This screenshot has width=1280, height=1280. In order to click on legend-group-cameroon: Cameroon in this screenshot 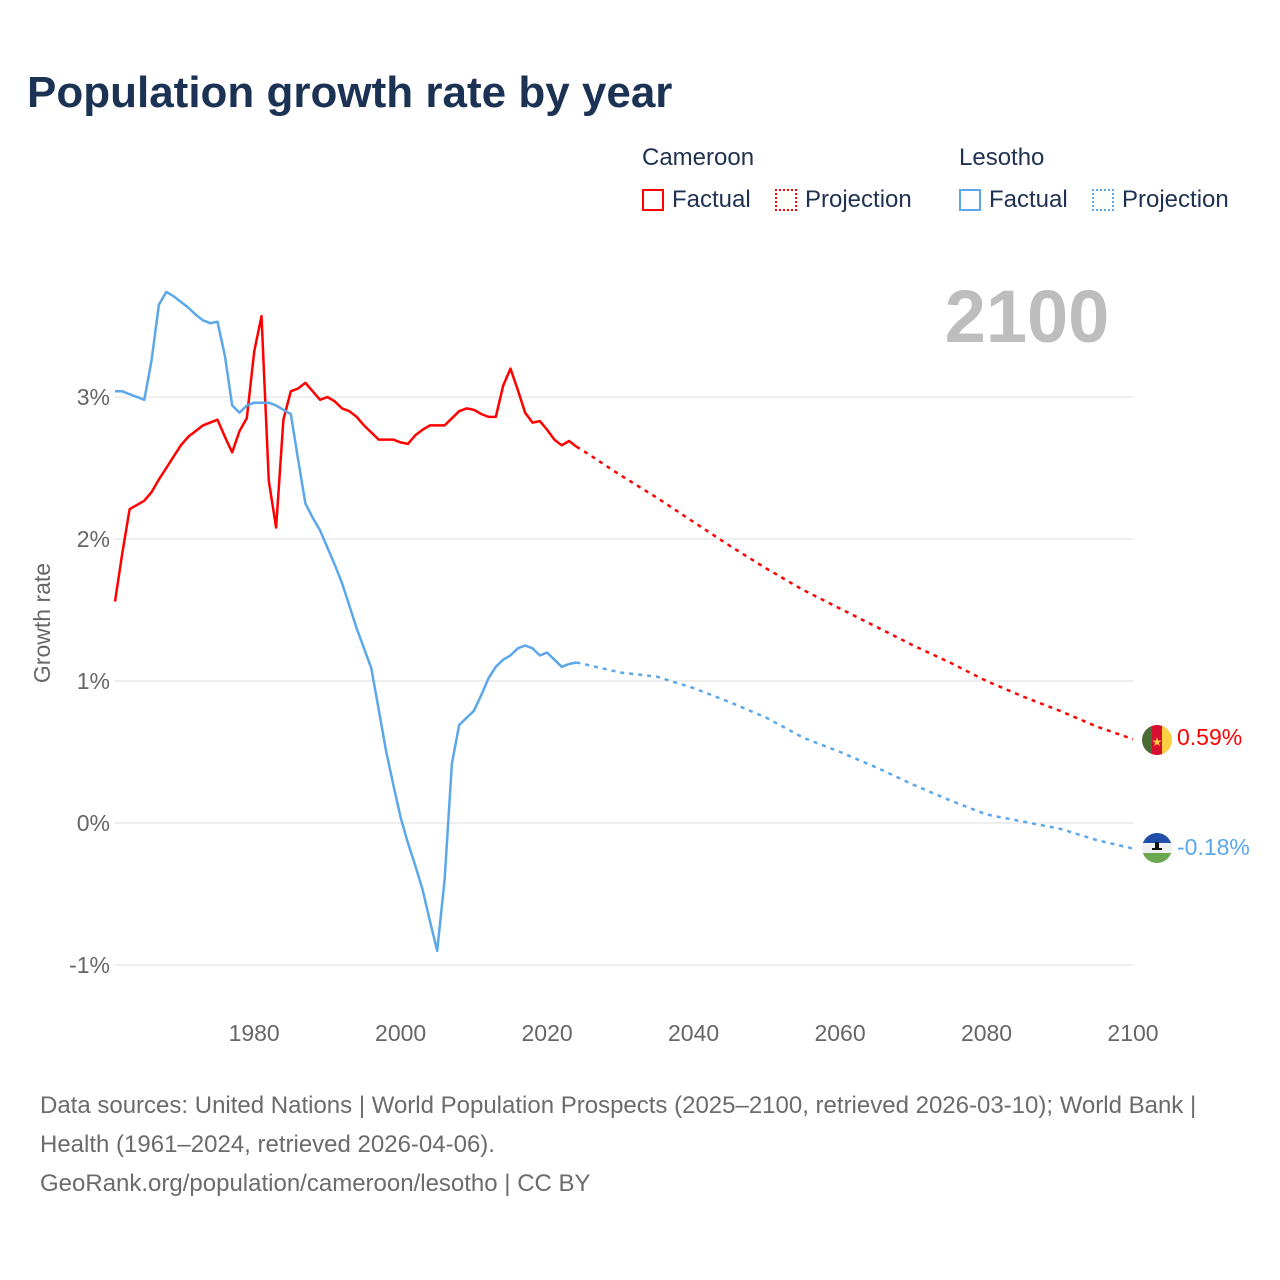, I will do `click(698, 157)`.